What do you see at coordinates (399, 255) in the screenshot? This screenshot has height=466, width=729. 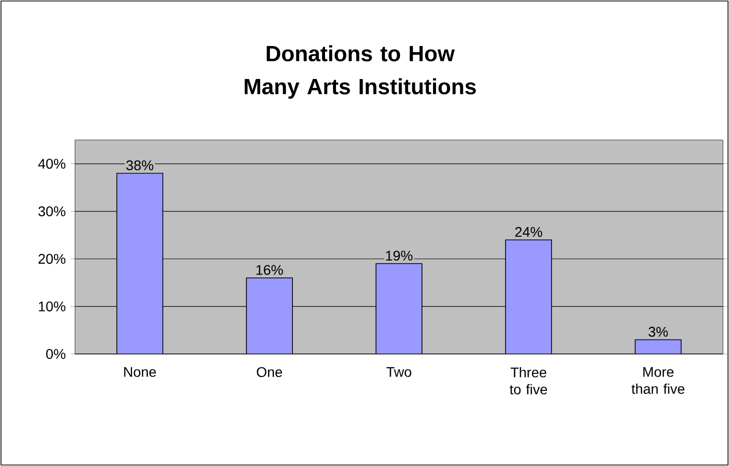 I see `data-label: 19%` at bounding box center [399, 255].